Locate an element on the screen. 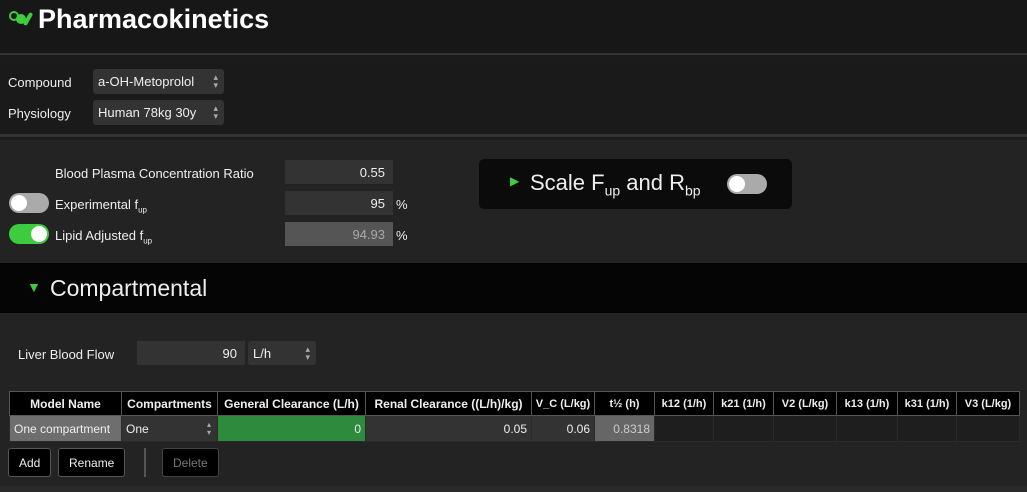 This screenshot has height=492, width=1027. liver-blood-flow-input: 90 is located at coordinates (191, 353).